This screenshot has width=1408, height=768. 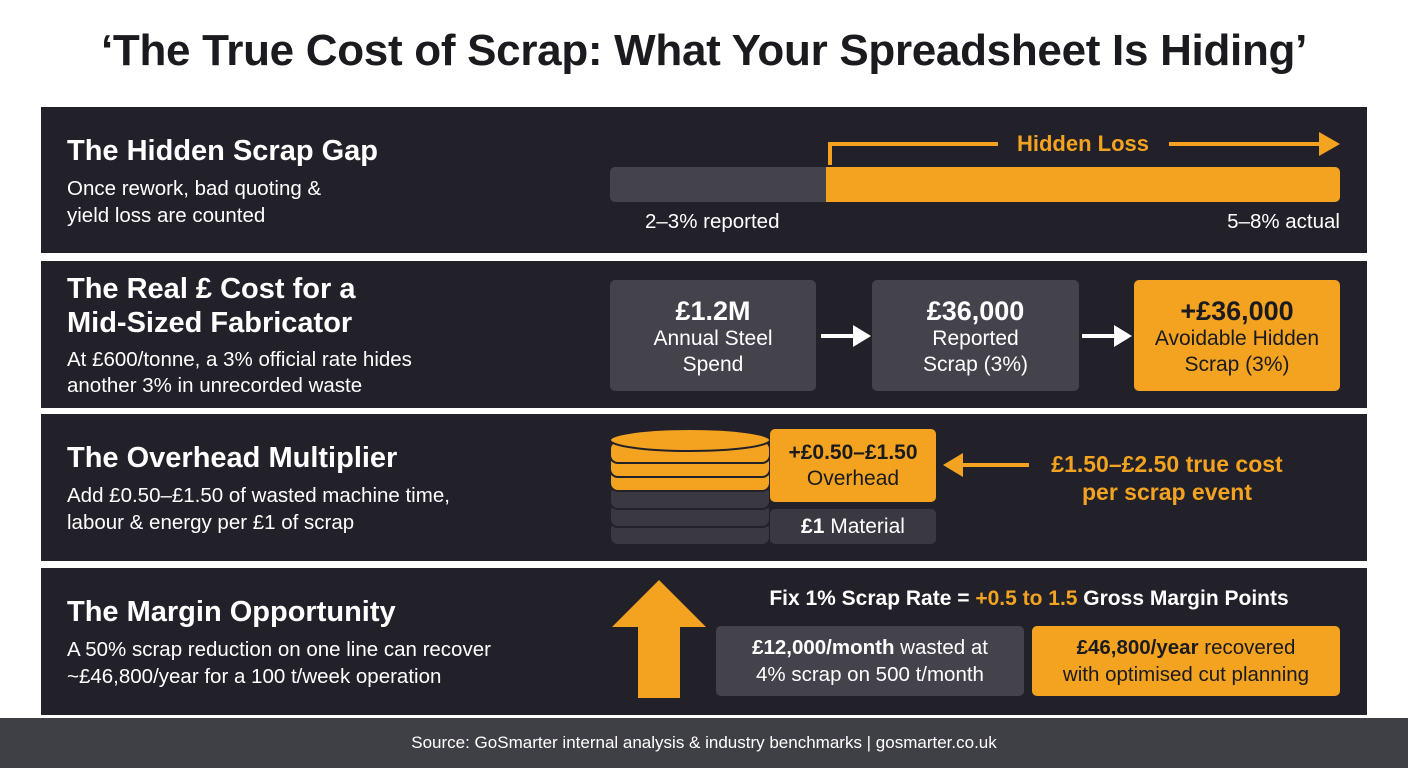 What do you see at coordinates (941, 647) in the screenshot?
I see `box-text: wasted at` at bounding box center [941, 647].